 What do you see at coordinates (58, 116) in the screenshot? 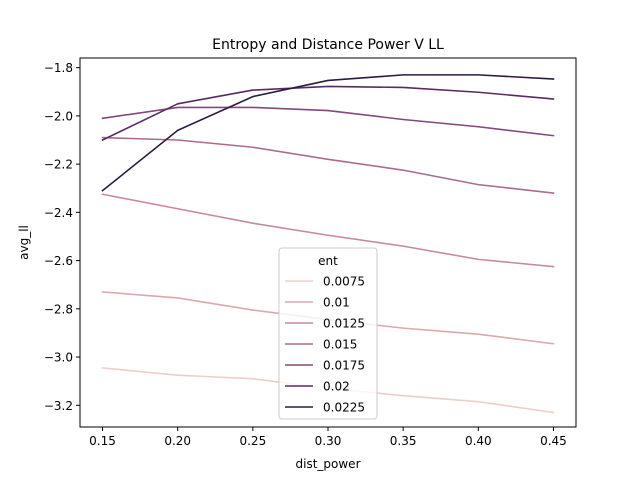
I see `y-tick-label: −2.0` at bounding box center [58, 116].